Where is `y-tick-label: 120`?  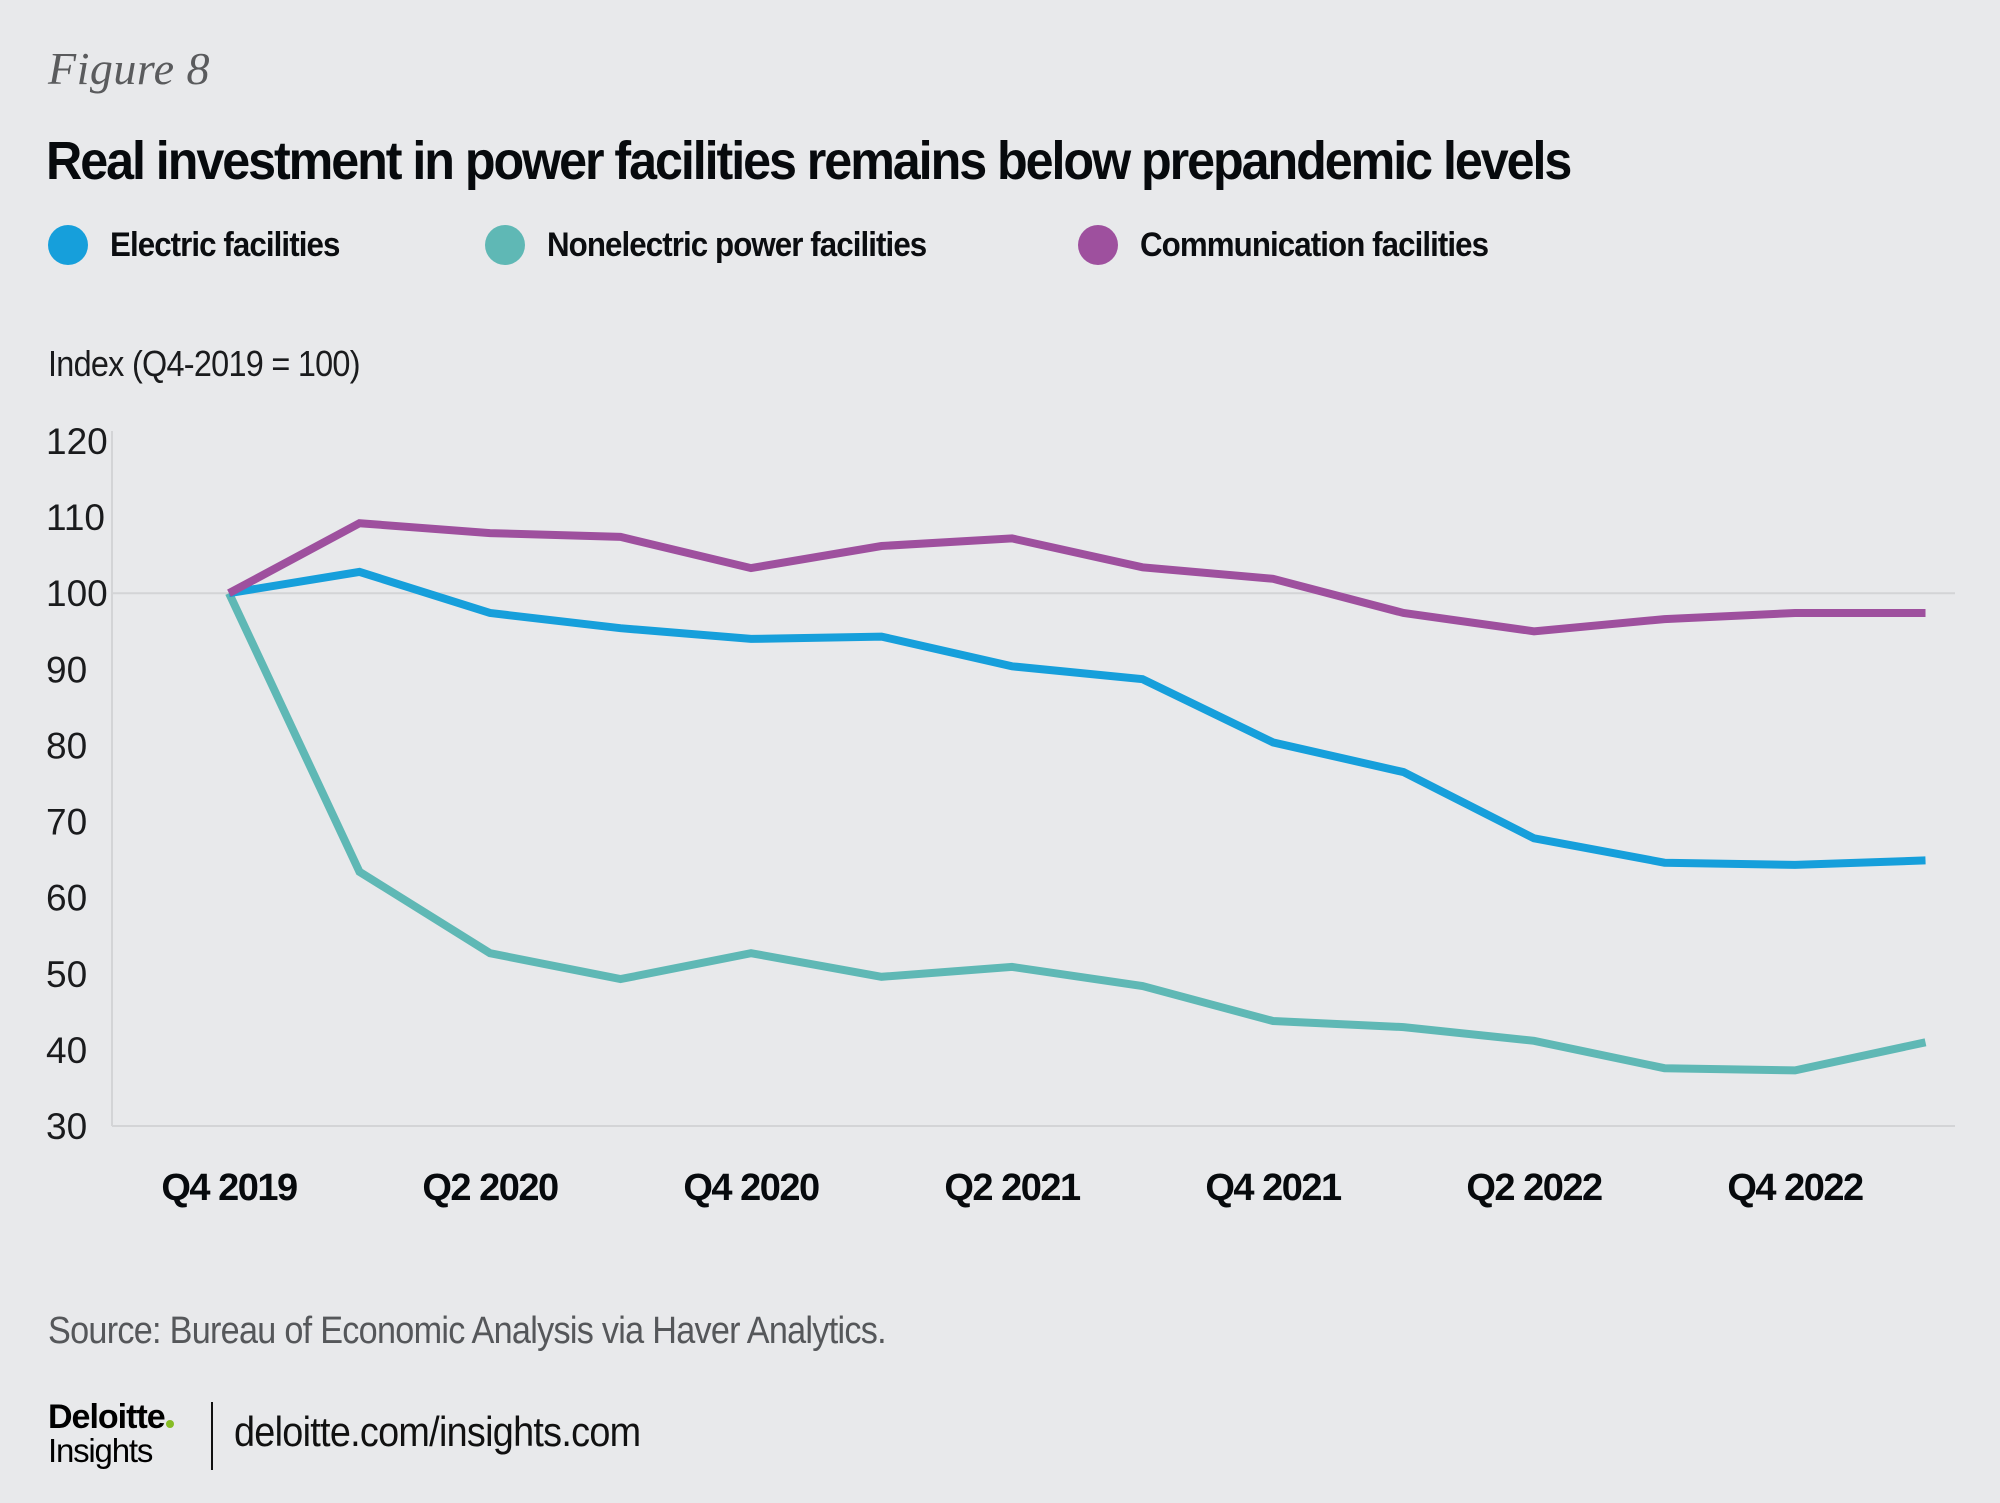 y-tick-label: 120 is located at coordinates (77, 441).